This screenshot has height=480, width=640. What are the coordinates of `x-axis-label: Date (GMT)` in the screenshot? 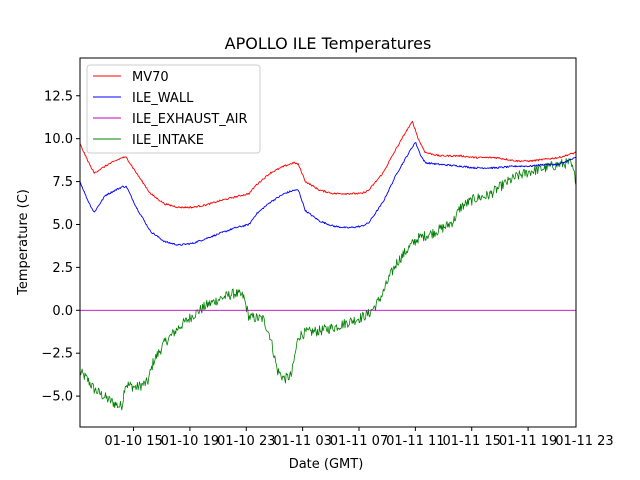 It's located at (326, 464).